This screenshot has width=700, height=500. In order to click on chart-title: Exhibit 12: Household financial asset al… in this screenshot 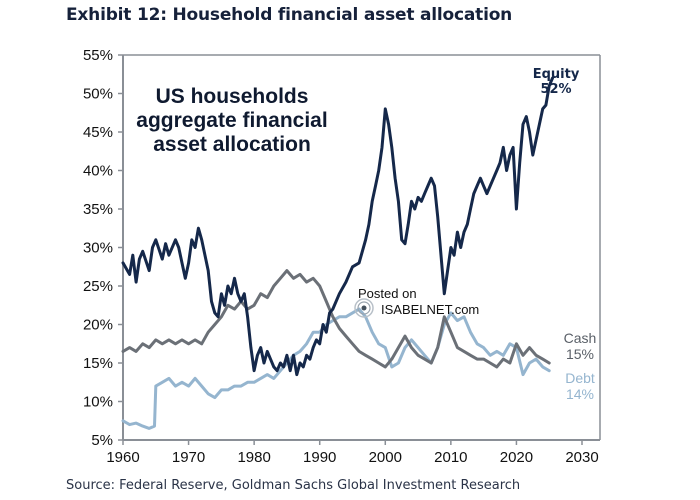, I will do `click(289, 15)`.